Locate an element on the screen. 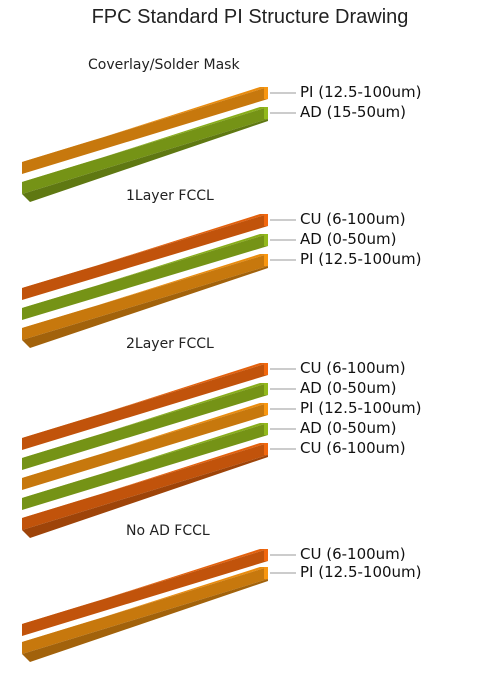 This screenshot has height=681, width=500. section-title-coverlay: Coverlay/Solder Mask is located at coordinates (164, 65).